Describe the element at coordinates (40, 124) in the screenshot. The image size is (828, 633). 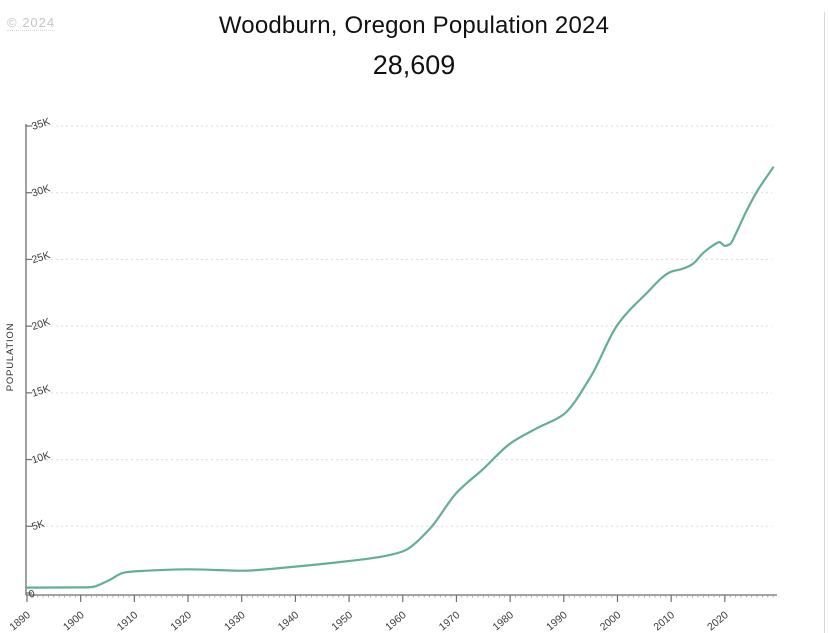
I see `y-tick-label: 35K` at that location.